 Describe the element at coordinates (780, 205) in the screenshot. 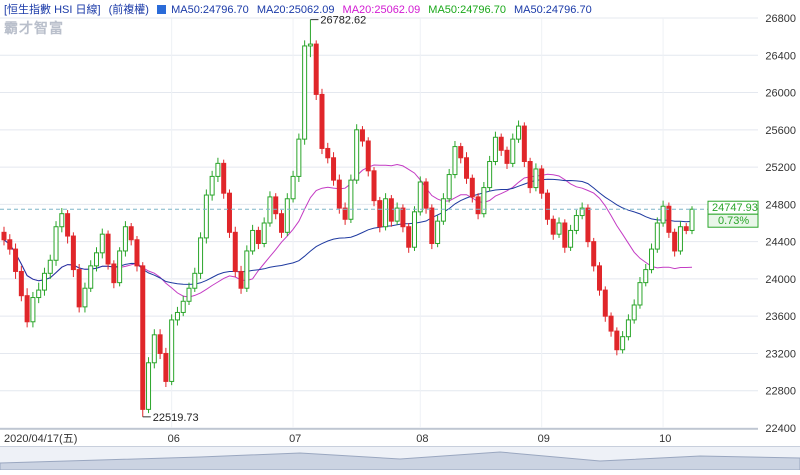

I see `y-tick-label: 24800` at that location.